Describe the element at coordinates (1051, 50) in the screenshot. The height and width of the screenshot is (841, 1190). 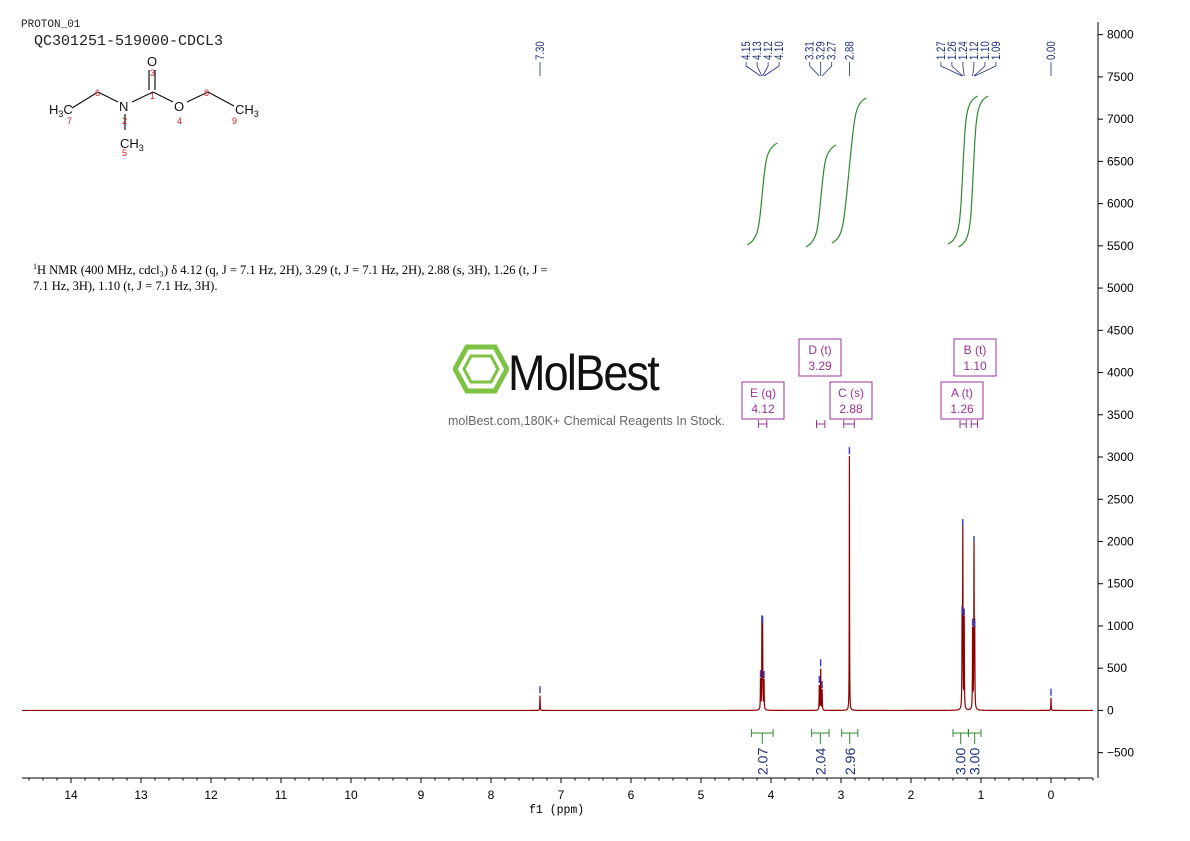
I see `peak-label: 0.00` at that location.